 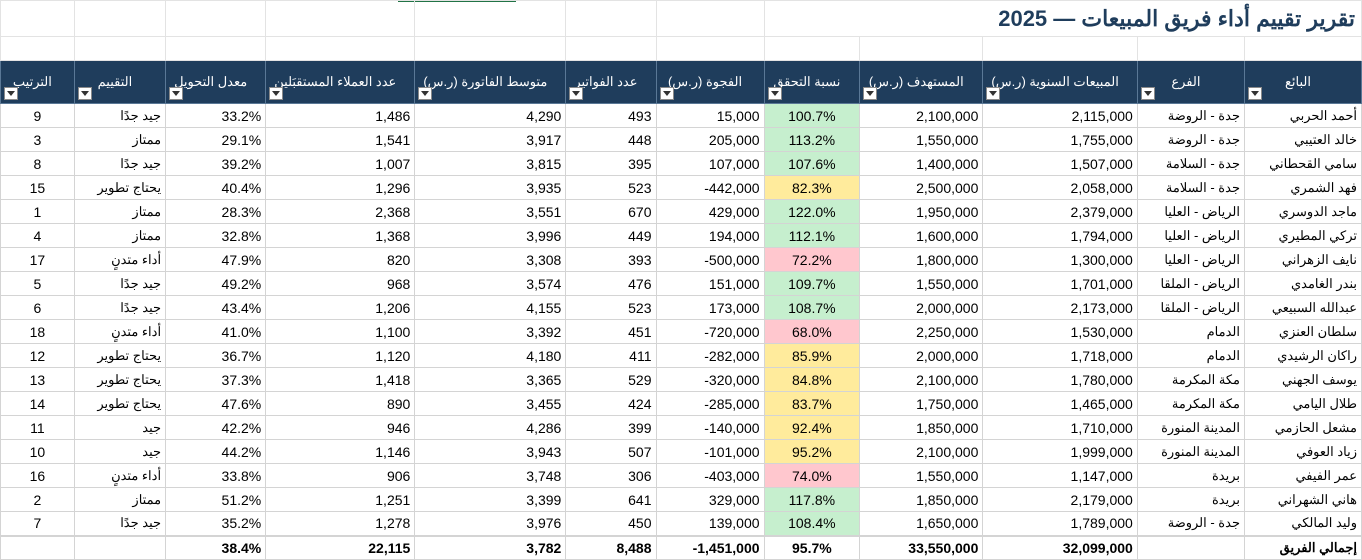 What do you see at coordinates (1060, 115) in the screenshot?
I see `sales-cell: 2,115,000` at bounding box center [1060, 115].